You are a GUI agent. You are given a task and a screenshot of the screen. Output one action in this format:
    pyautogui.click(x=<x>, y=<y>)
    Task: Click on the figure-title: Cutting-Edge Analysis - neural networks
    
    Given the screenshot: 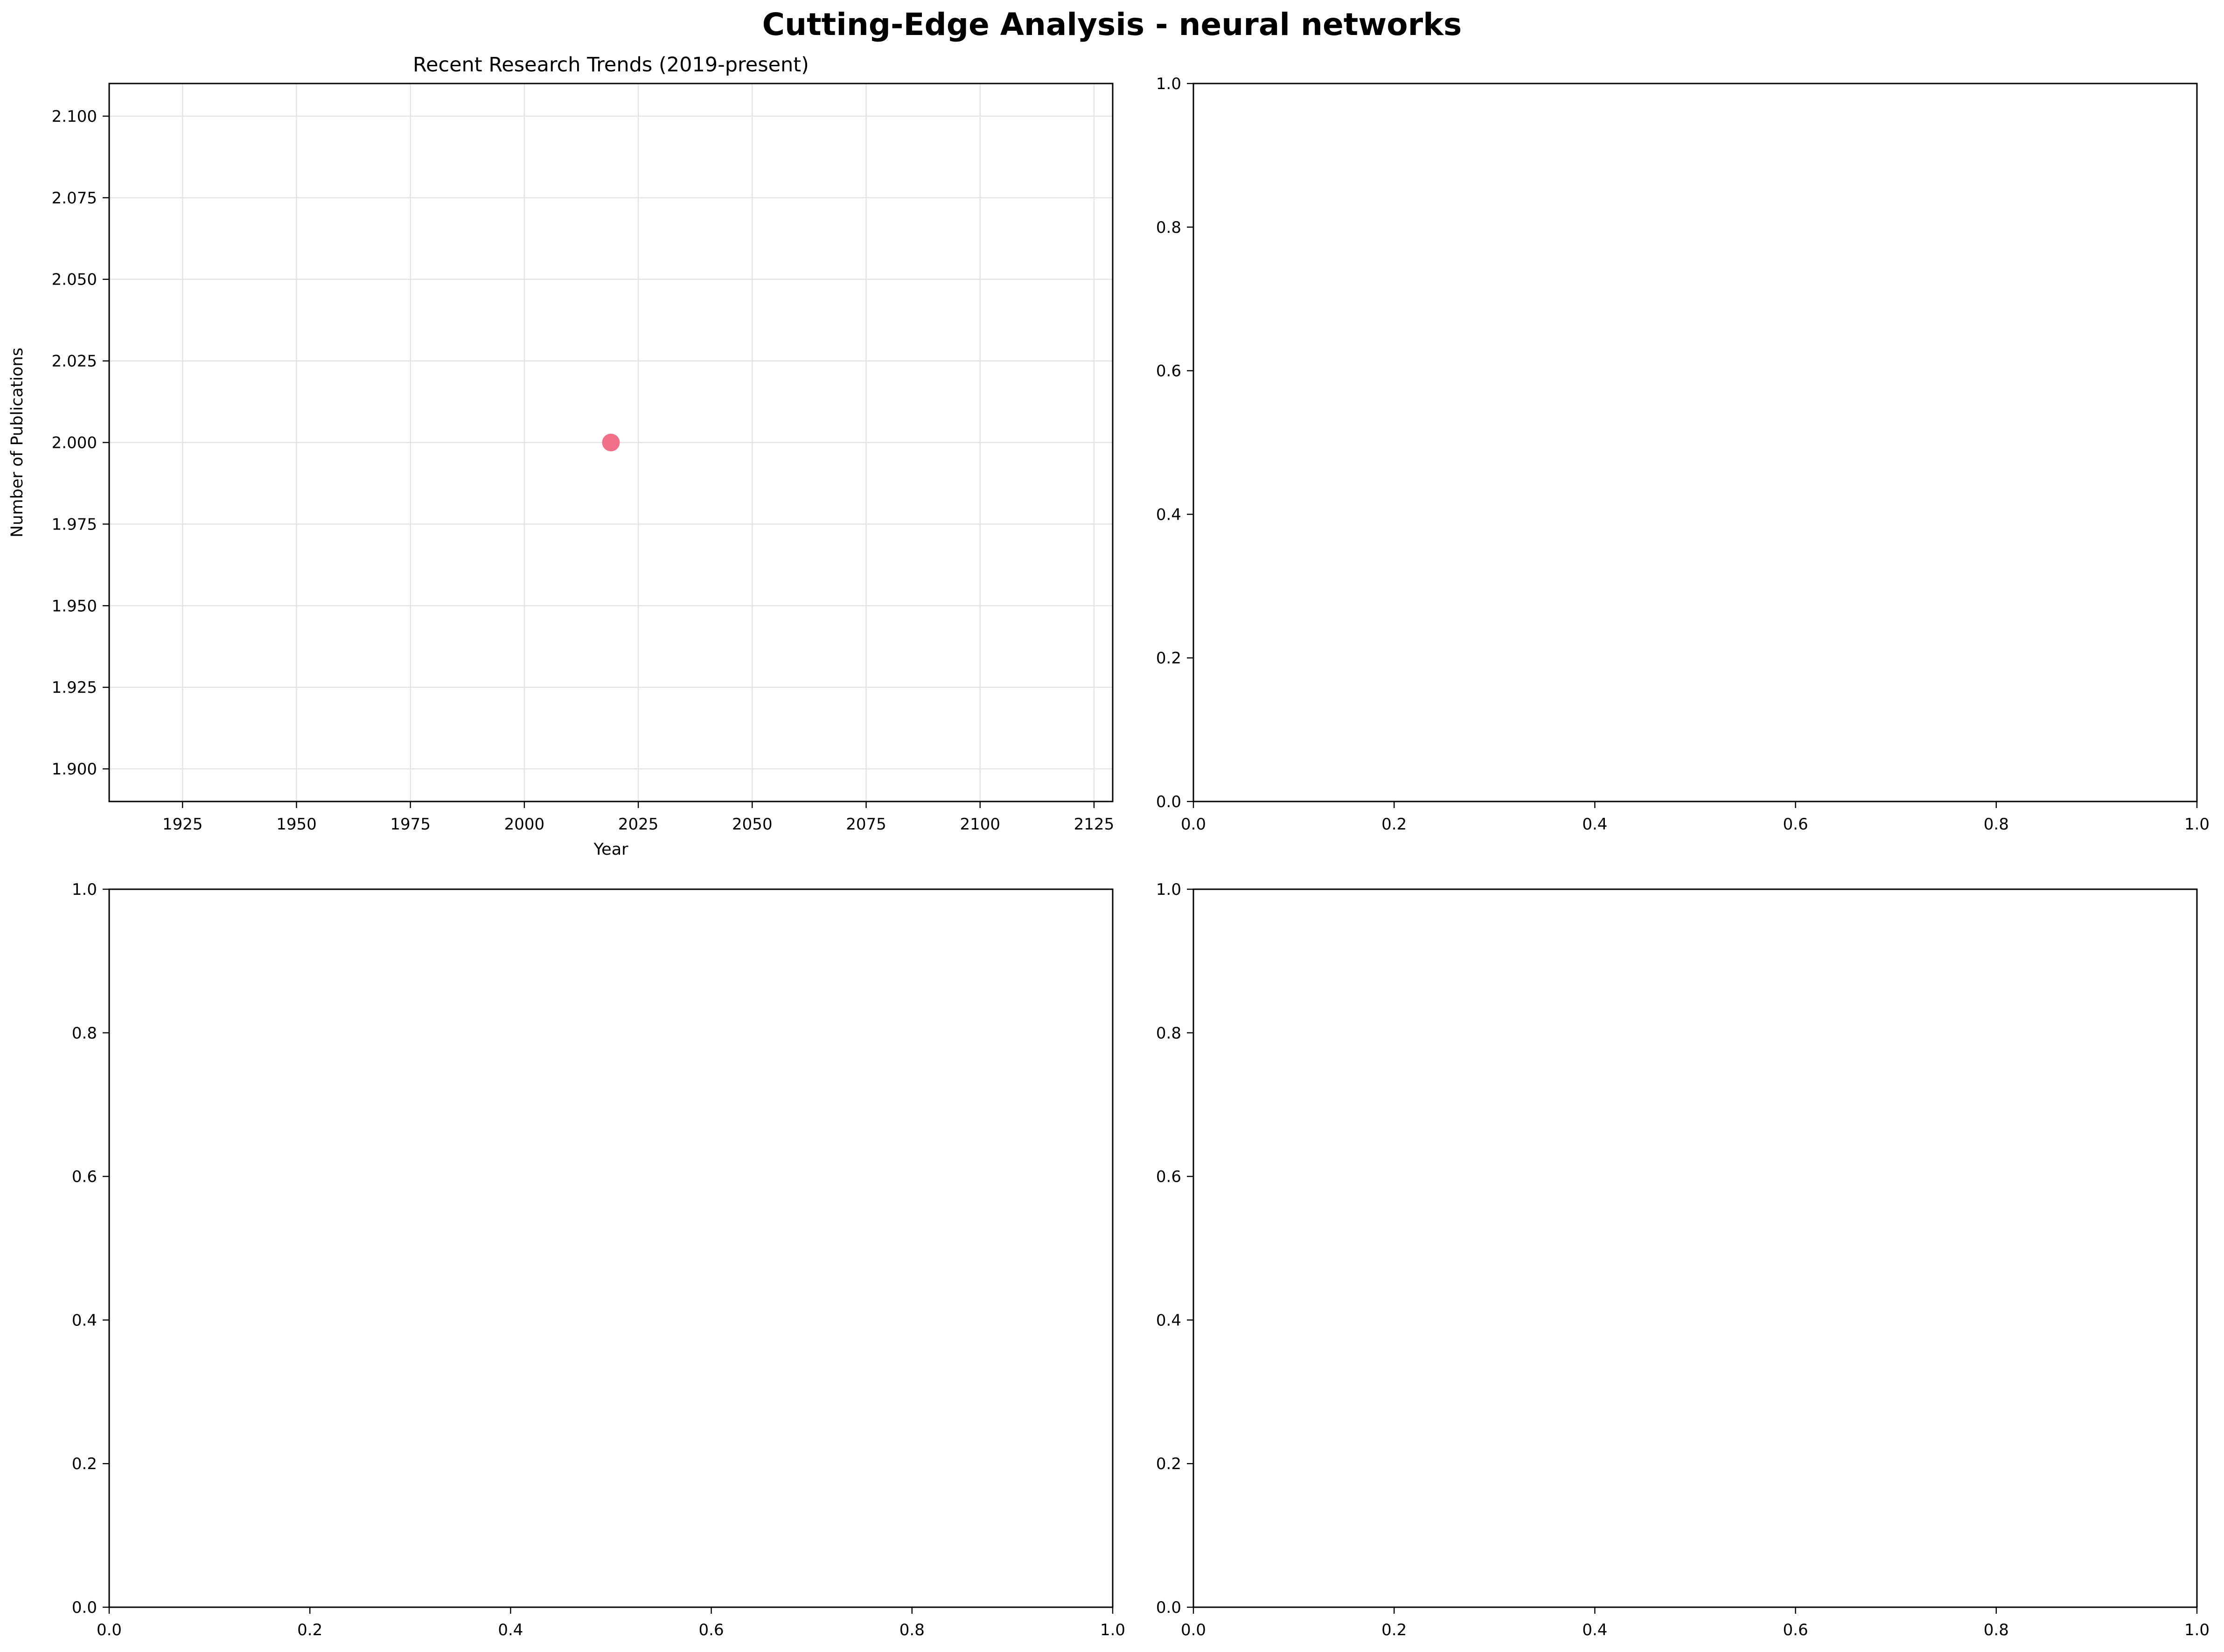 What is the action you would take?
    pyautogui.click(x=1112, y=25)
    